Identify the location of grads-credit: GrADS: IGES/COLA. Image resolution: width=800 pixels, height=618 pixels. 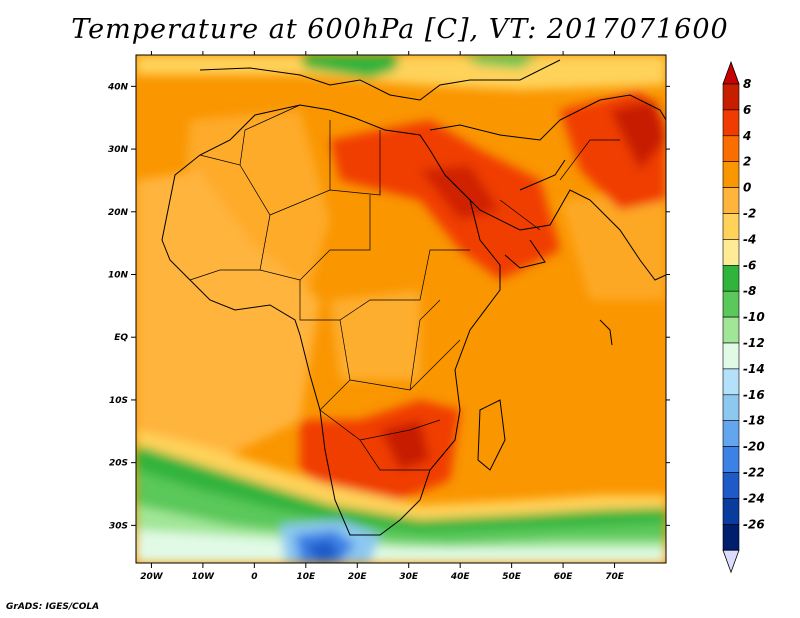
(53, 607).